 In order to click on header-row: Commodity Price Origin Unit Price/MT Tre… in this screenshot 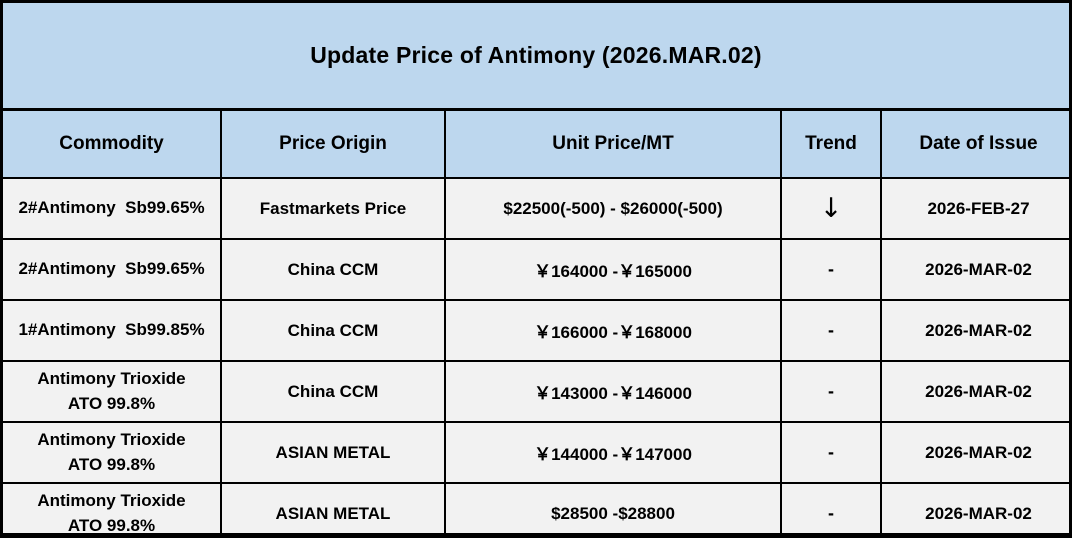, I will do `click(536, 145)`.